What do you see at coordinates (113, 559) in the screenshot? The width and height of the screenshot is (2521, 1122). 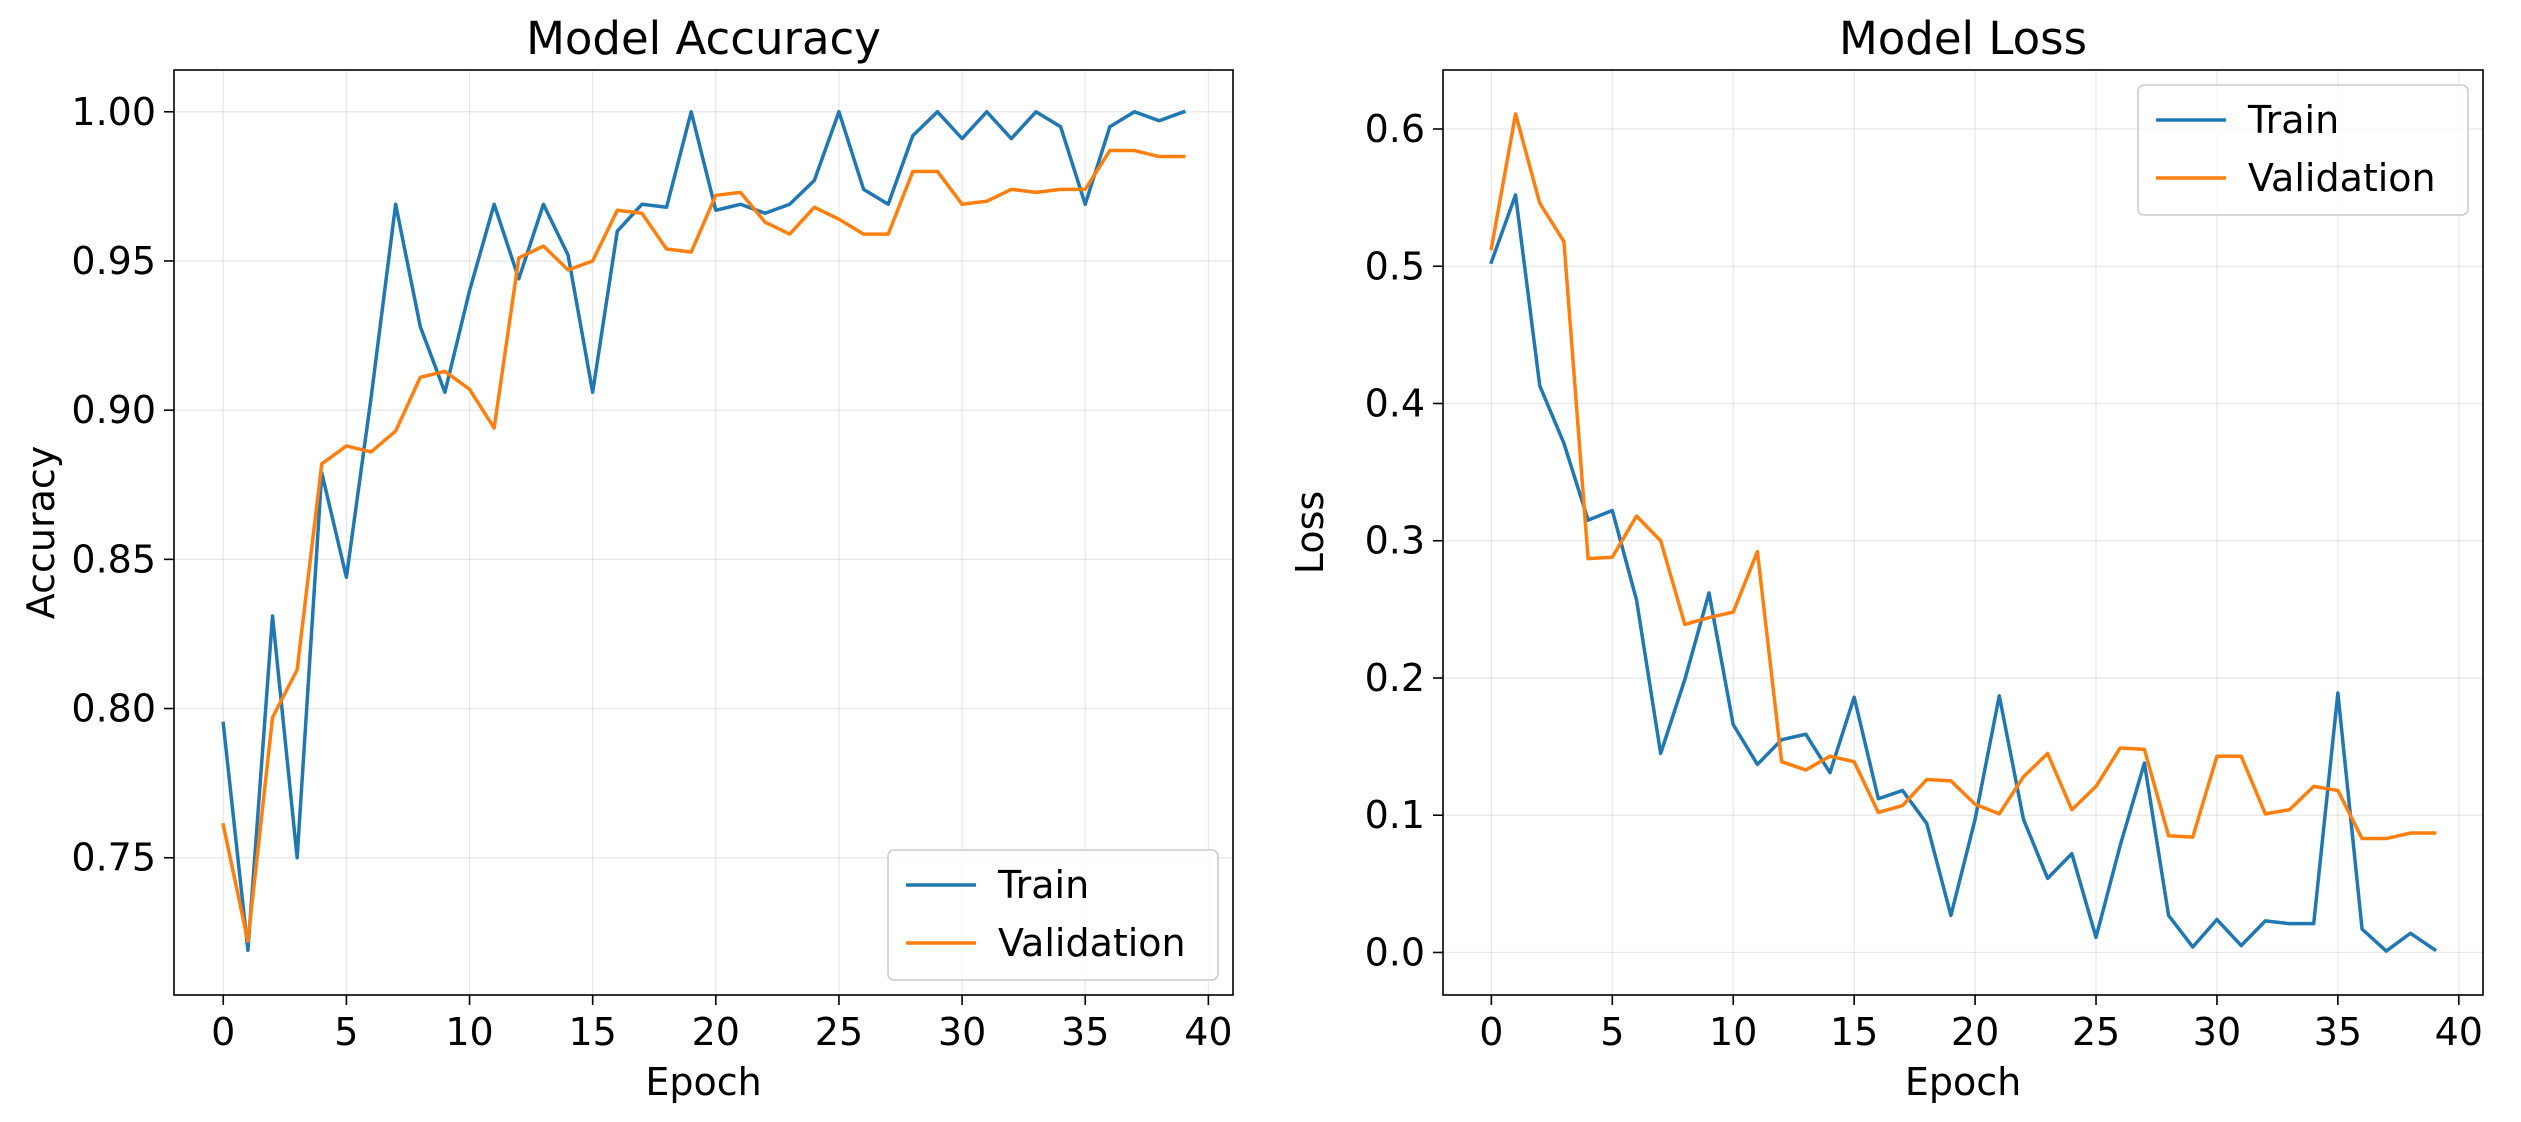 I see `y-tick-label: 0.85` at bounding box center [113, 559].